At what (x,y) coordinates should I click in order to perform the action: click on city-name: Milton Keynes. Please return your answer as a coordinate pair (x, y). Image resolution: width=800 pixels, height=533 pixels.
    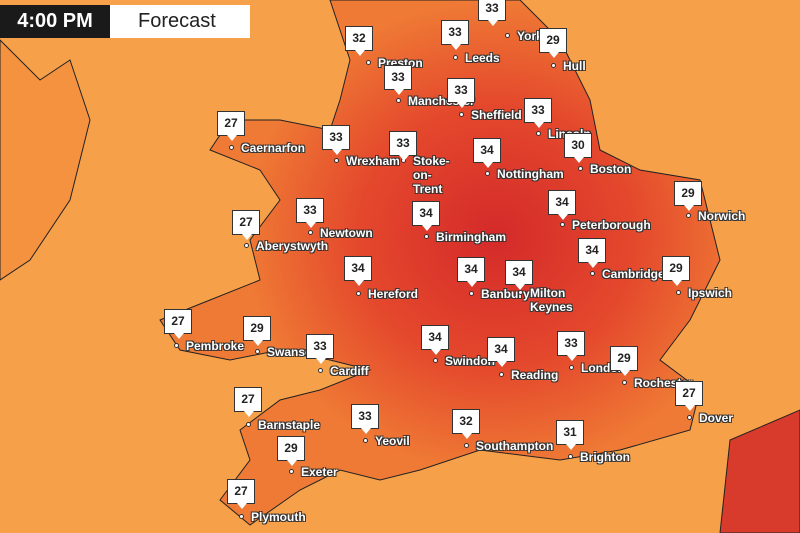
    Looking at the image, I should click on (551, 300).